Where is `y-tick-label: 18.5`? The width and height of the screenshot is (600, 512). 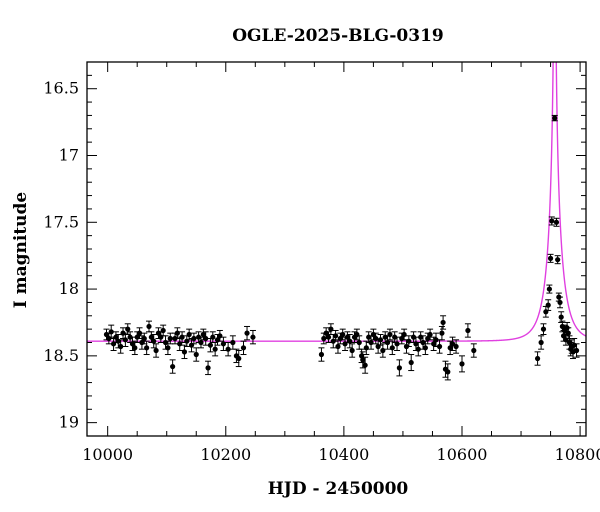 y-tick-label: 18.5 is located at coordinates (61, 355).